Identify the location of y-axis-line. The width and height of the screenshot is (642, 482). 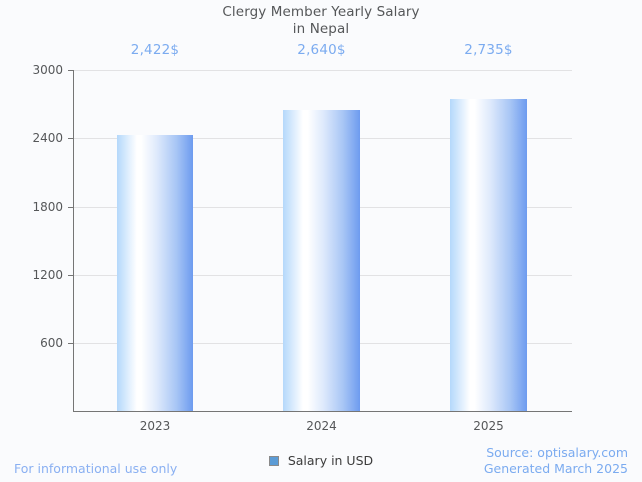
(73, 241).